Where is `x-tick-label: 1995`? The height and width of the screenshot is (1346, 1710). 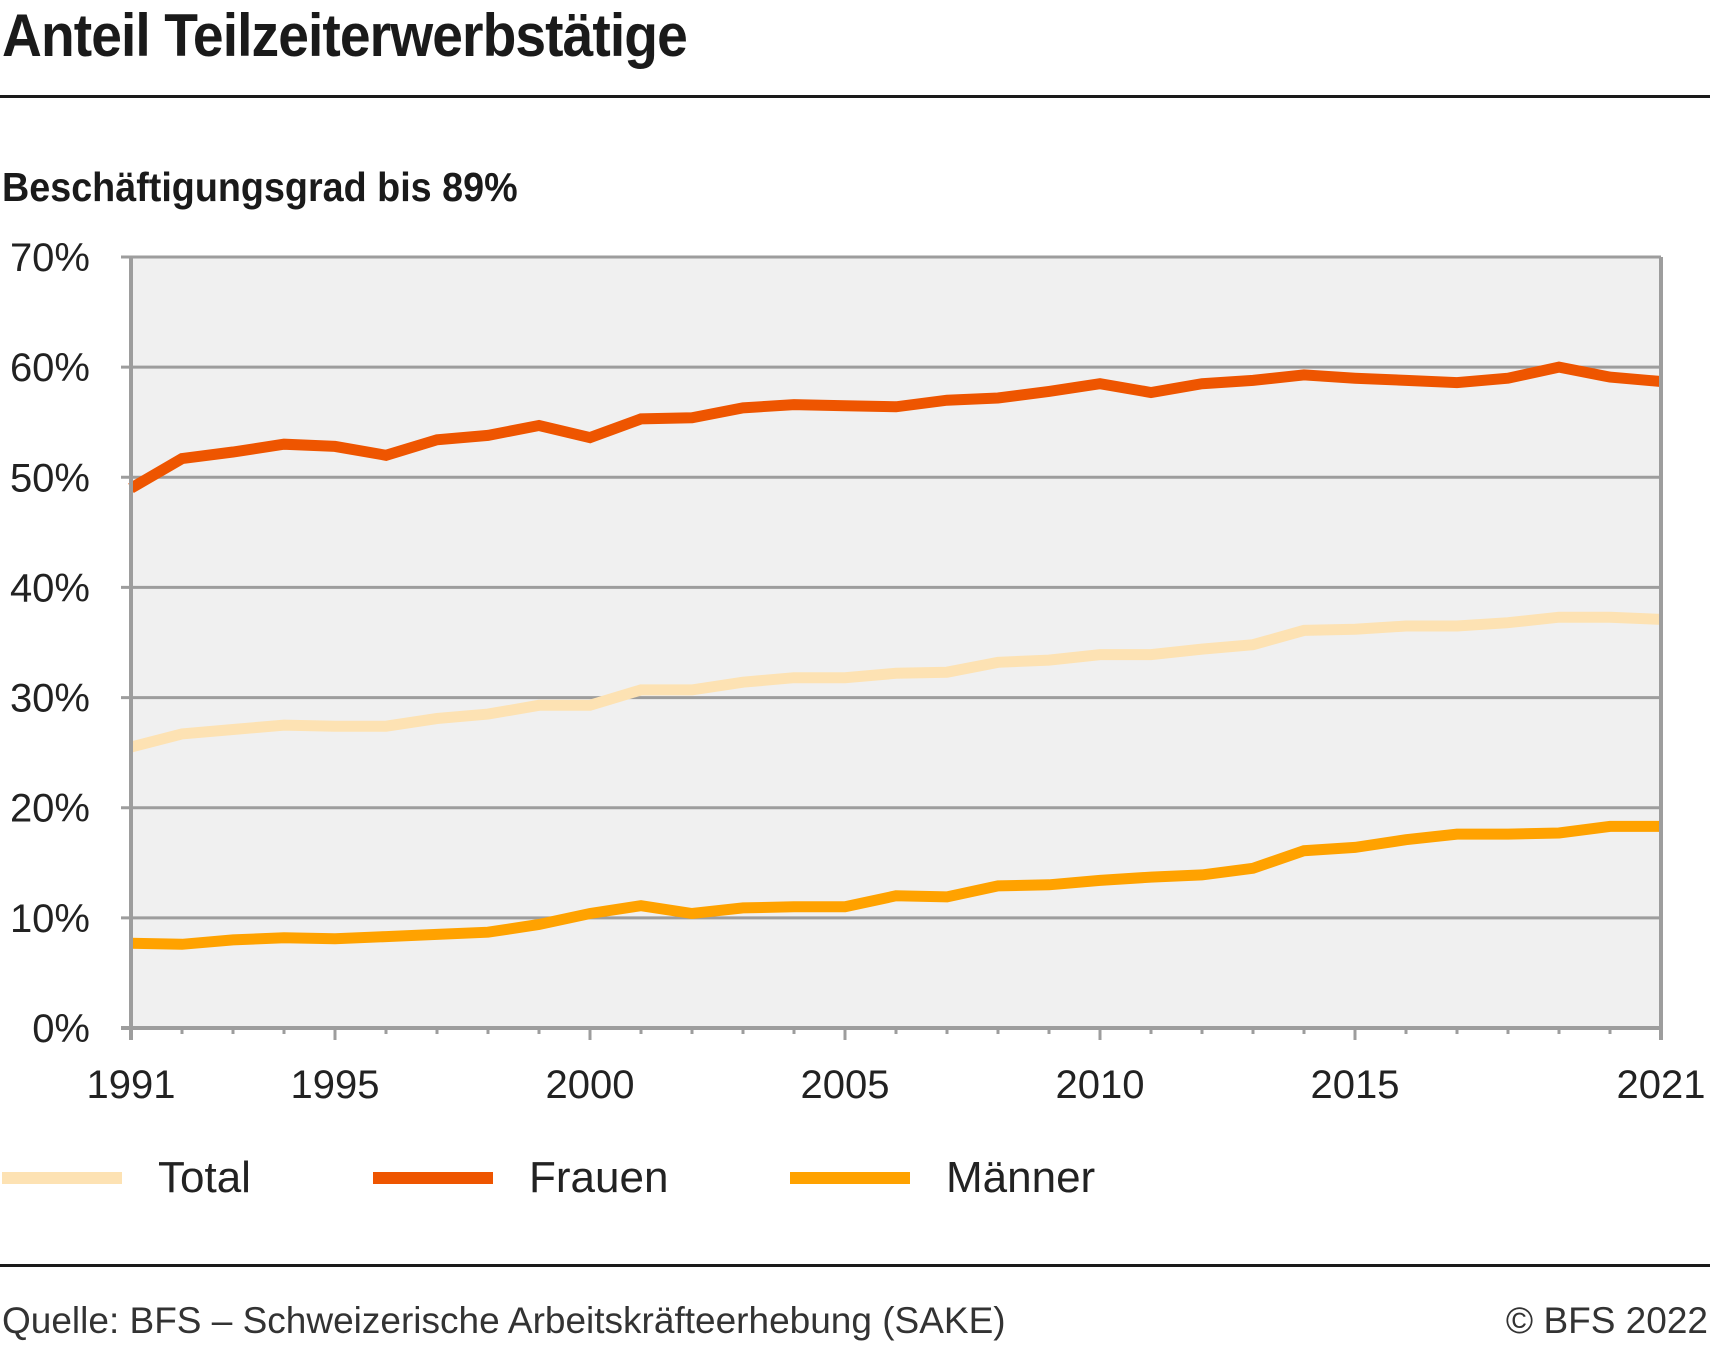
x-tick-label: 1995 is located at coordinates (335, 1085).